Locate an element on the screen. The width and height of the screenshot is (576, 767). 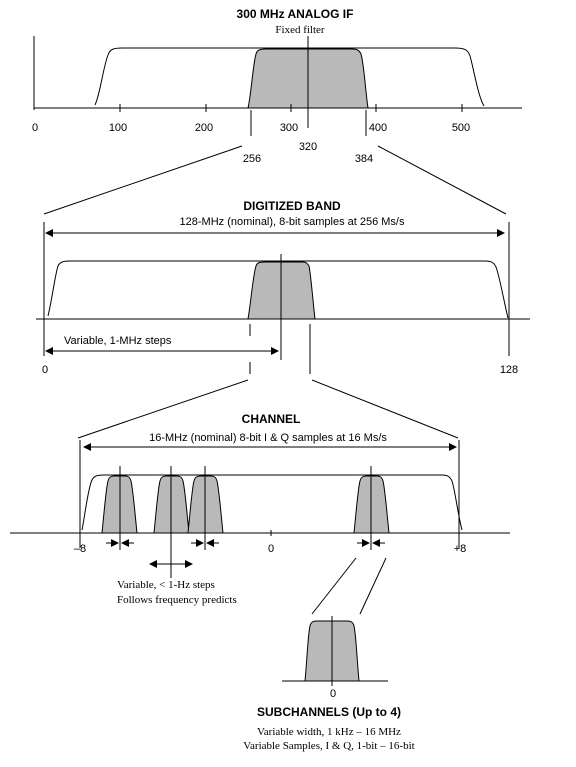
digitized-wide-passband is located at coordinates (278, 289).